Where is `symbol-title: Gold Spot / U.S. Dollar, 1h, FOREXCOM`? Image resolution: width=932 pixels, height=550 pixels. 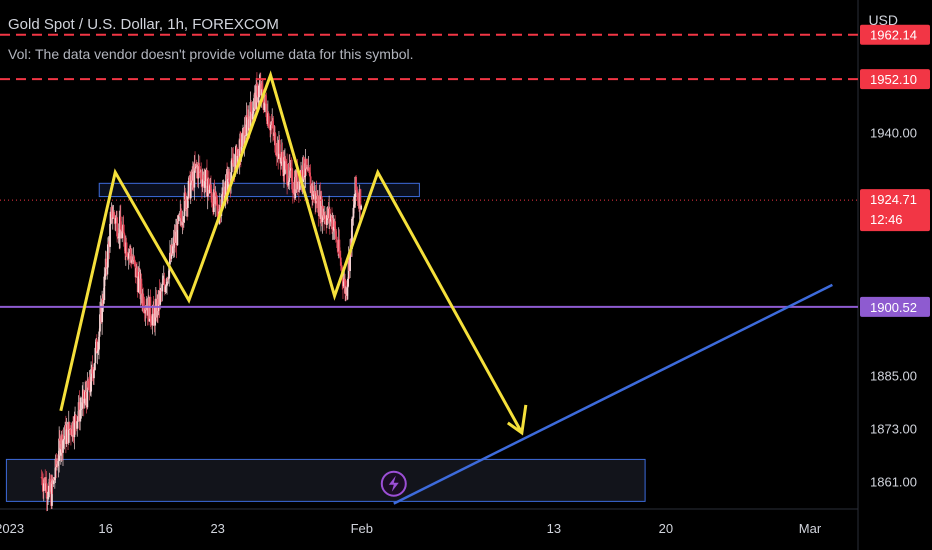 symbol-title: Gold Spot / U.S. Dollar, 1h, FOREXCOM is located at coordinates (143, 24).